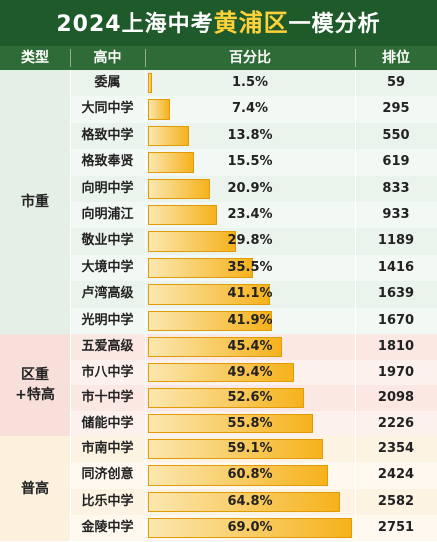  I want to click on percent-value: 20.9%, so click(250, 188).